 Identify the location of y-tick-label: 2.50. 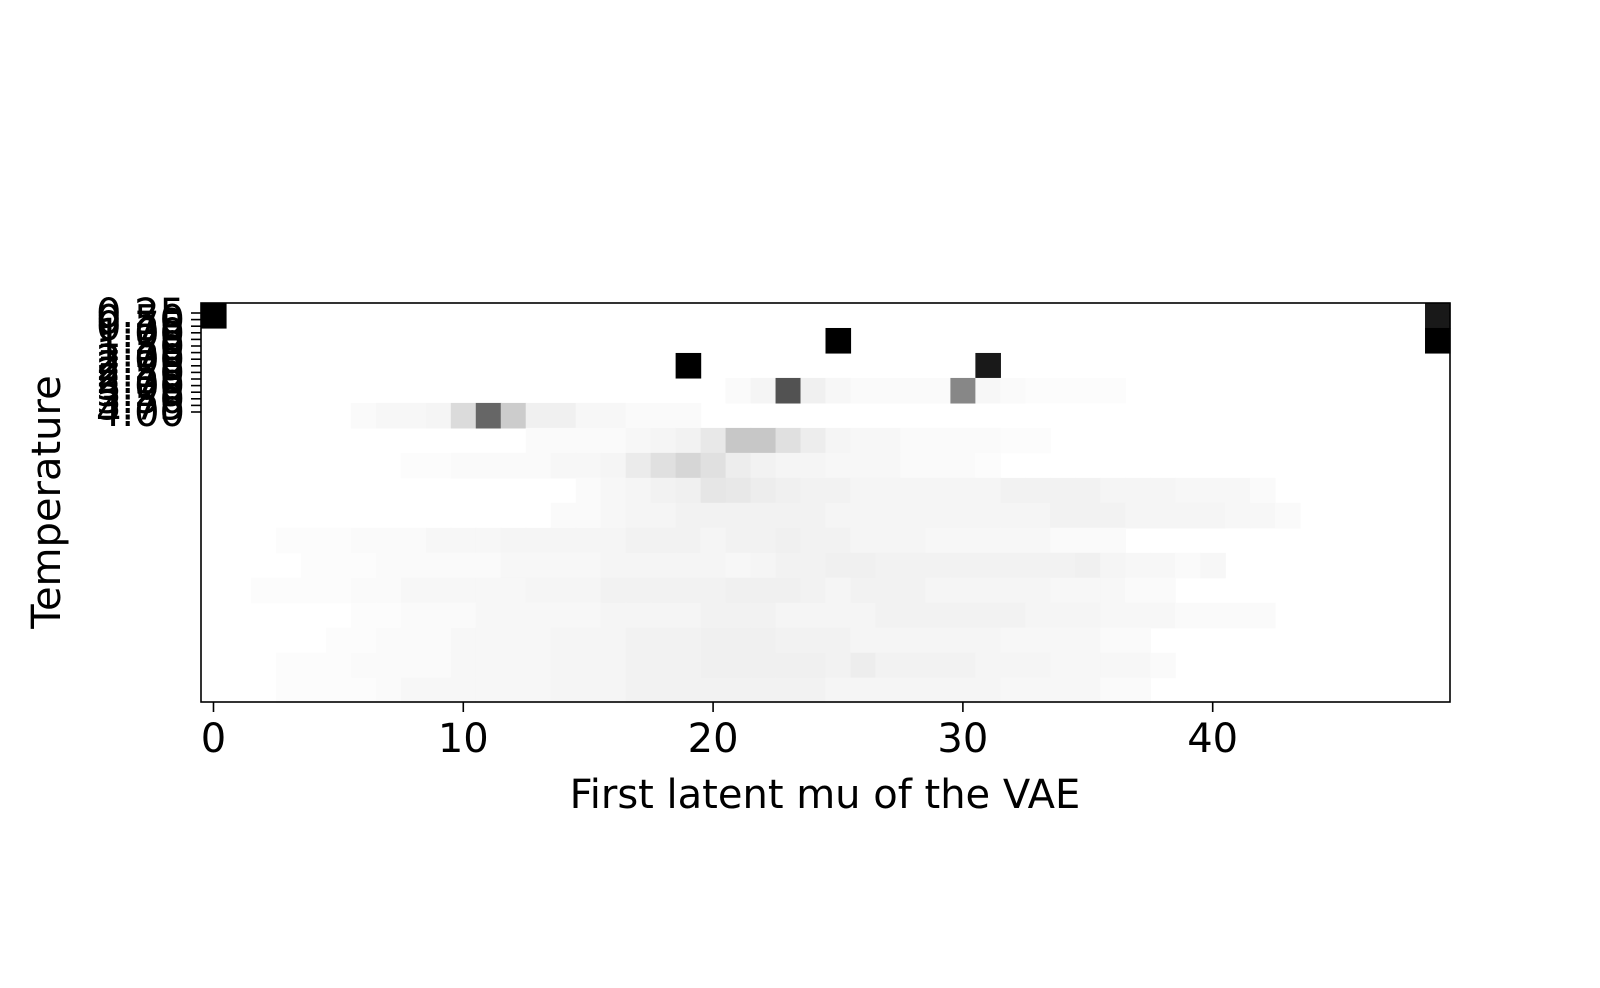
(140, 373).